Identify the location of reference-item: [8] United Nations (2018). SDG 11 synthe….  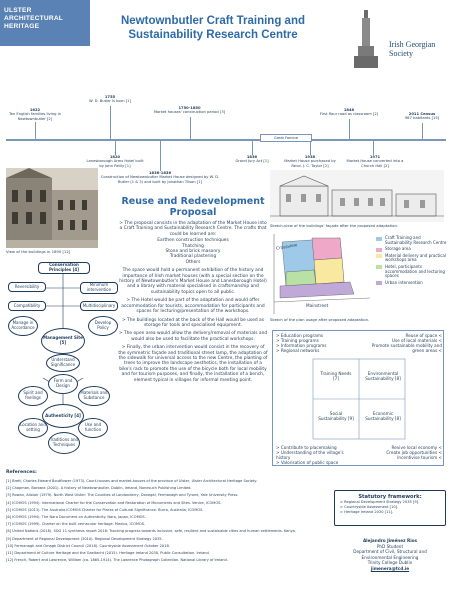
(151, 531).